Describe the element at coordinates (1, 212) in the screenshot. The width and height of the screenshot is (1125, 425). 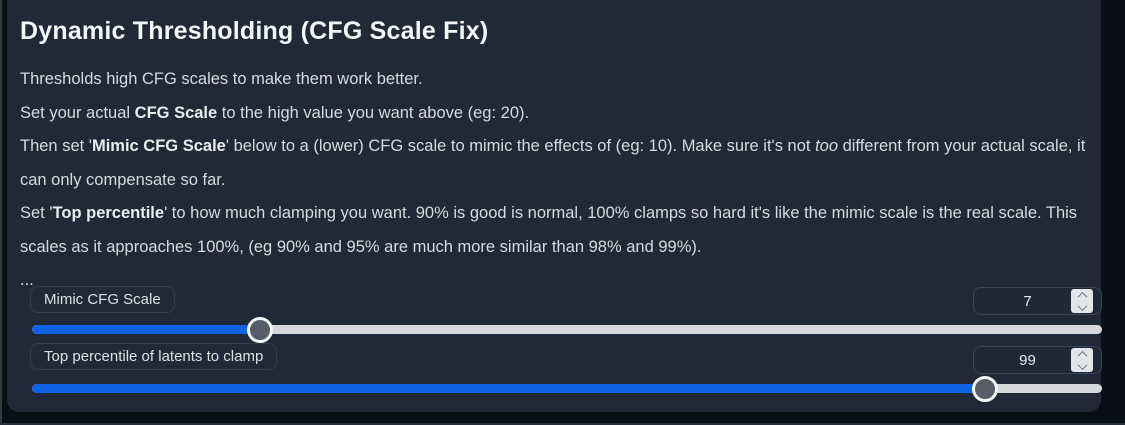
I see `left-edge-divider` at that location.